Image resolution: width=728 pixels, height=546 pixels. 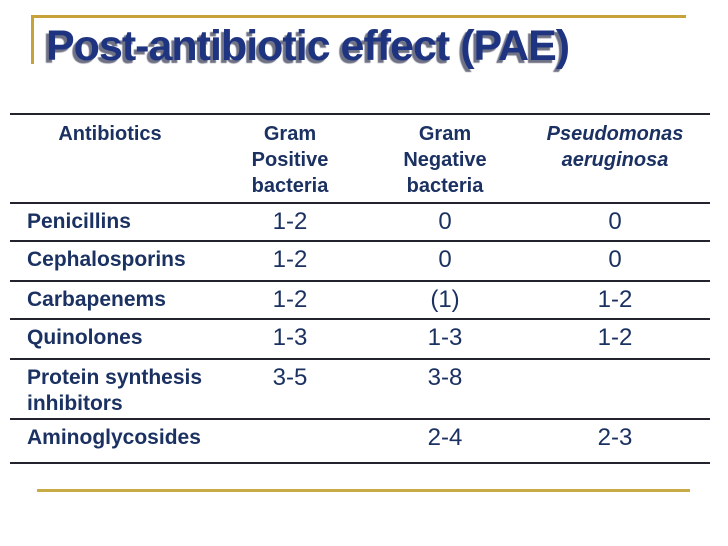 What do you see at coordinates (360, 222) in the screenshot?
I see `table-row: Penicillins 1-2 0 0` at bounding box center [360, 222].